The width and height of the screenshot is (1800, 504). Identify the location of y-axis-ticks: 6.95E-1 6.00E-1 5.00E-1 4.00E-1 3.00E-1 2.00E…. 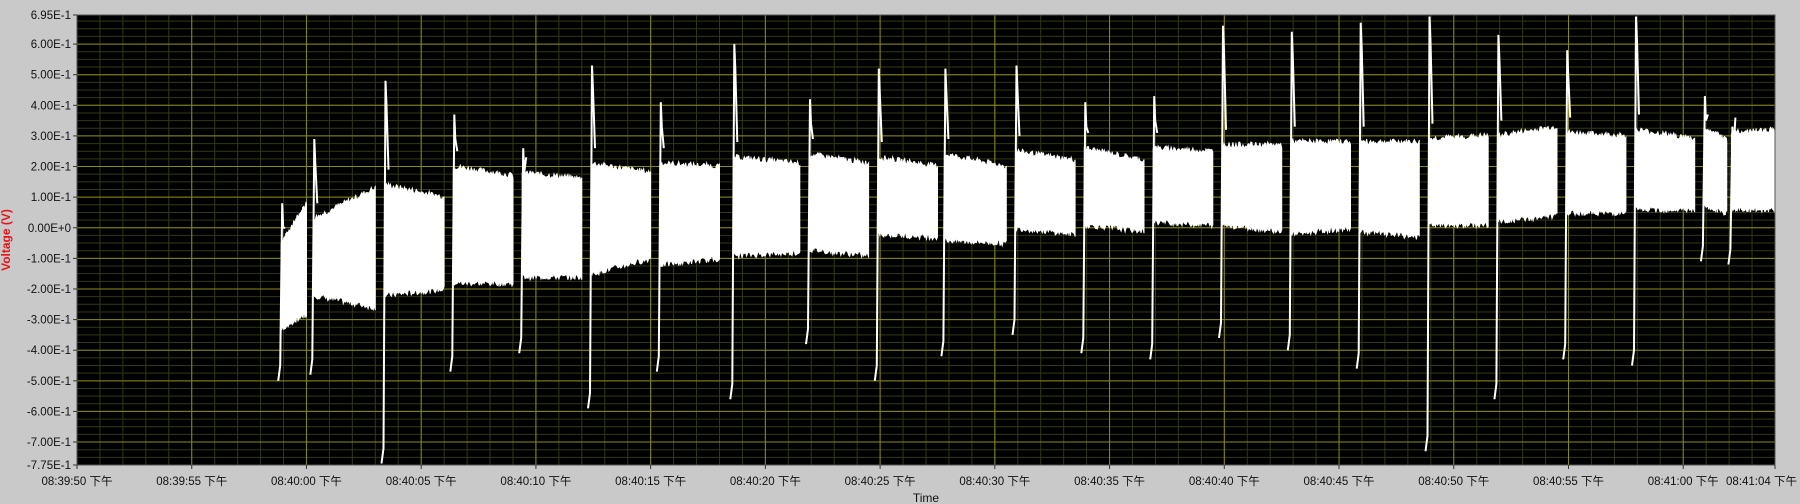
(52, 241).